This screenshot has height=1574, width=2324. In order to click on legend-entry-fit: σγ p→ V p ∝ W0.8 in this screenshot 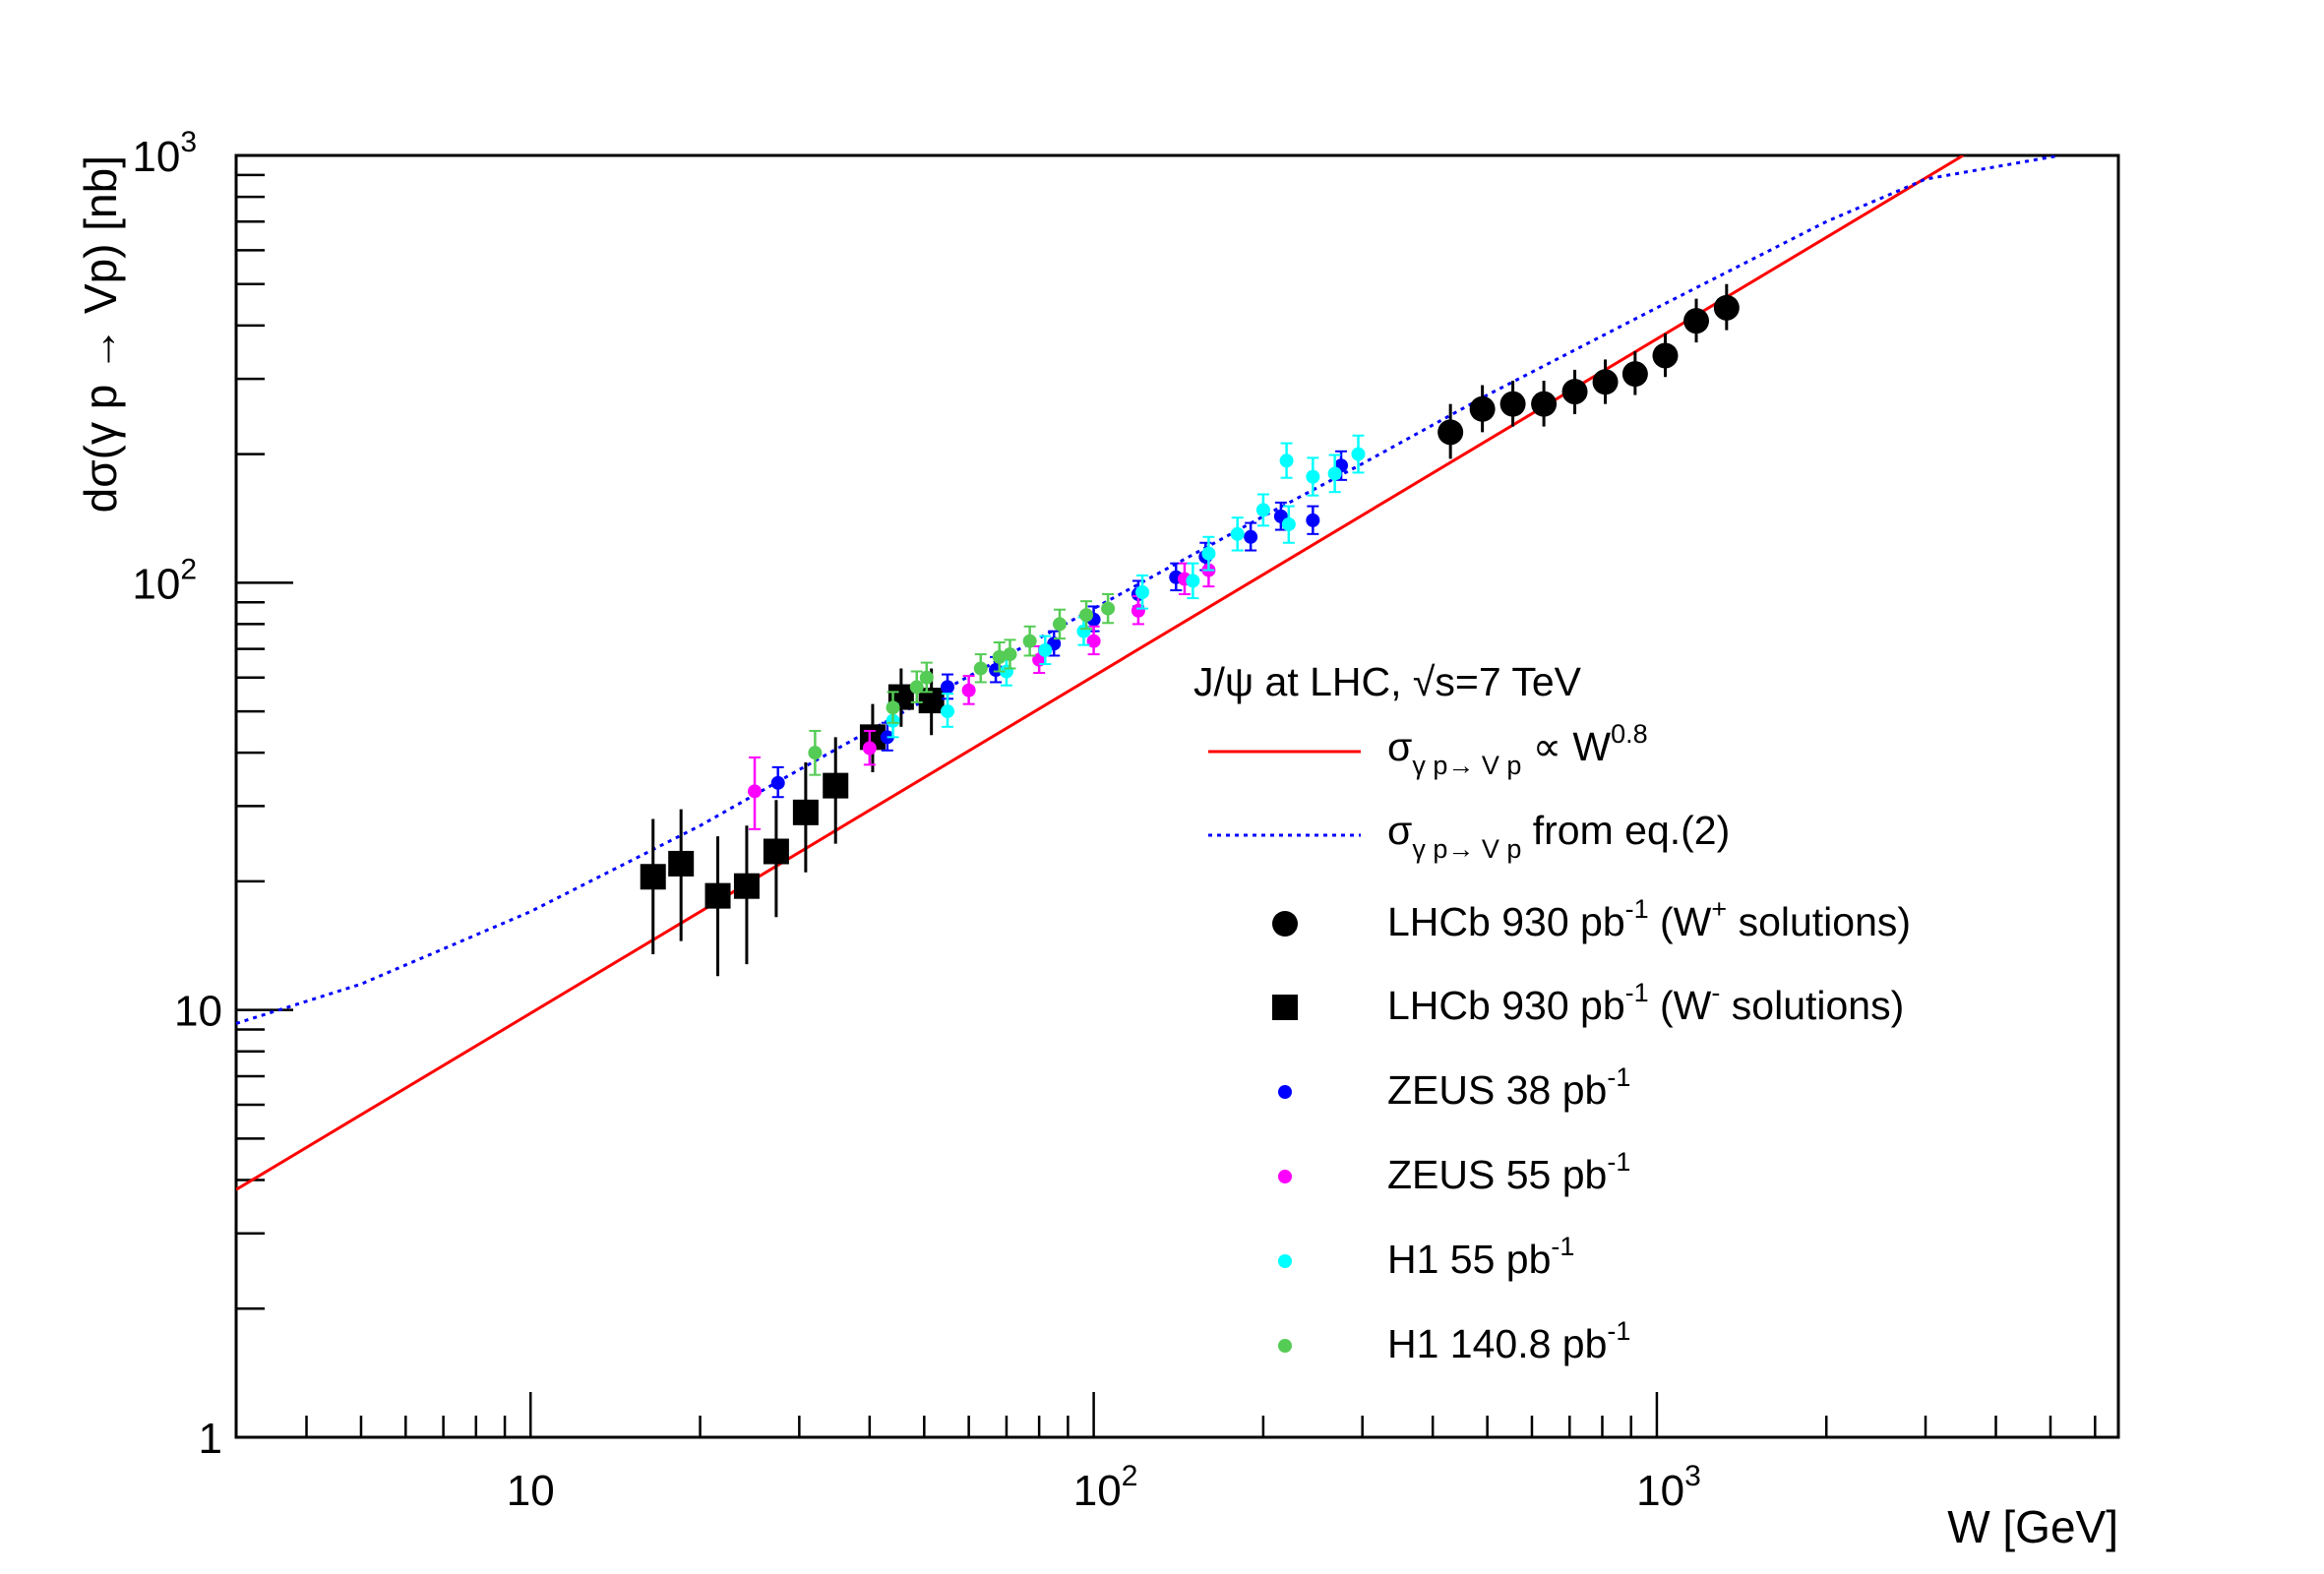, I will do `click(1428, 749)`.